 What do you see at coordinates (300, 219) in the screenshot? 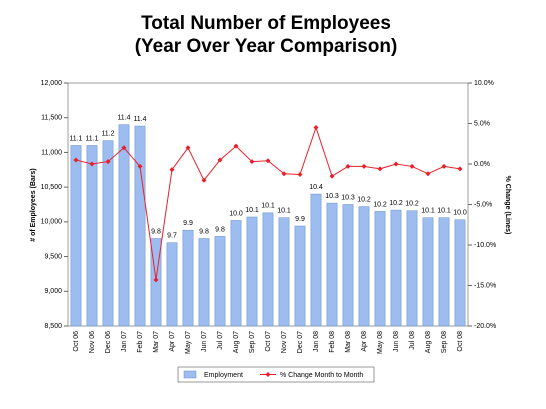
I see `data-label: 9.9` at bounding box center [300, 219].